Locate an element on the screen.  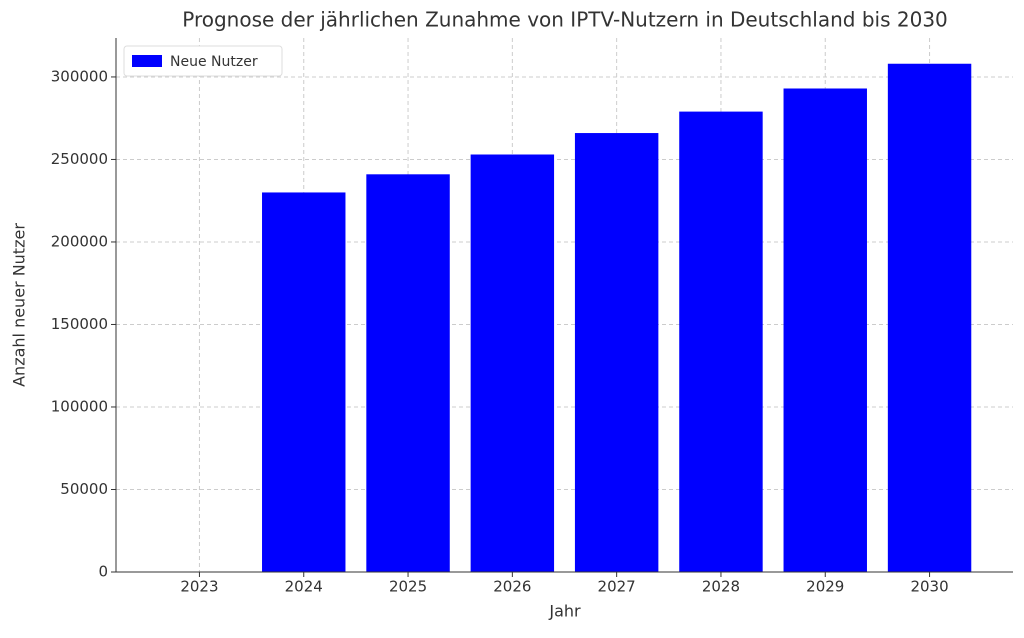
y-axis-label: Anzahl neuer Nutzer is located at coordinates (19, 305).